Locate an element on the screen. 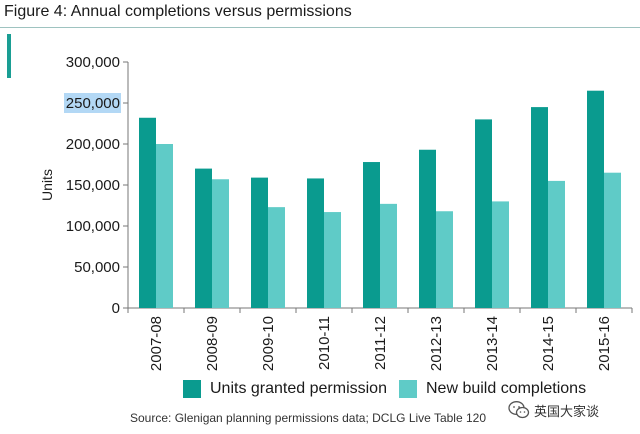 This screenshot has width=640, height=434. x-tick-label: 2012-13 is located at coordinates (436, 343).